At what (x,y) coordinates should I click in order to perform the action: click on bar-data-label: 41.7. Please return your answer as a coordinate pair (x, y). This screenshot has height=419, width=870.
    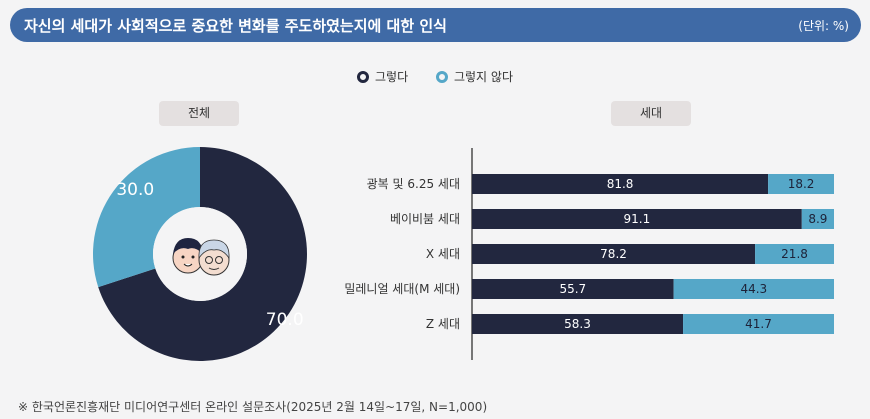
    Looking at the image, I should click on (758, 324).